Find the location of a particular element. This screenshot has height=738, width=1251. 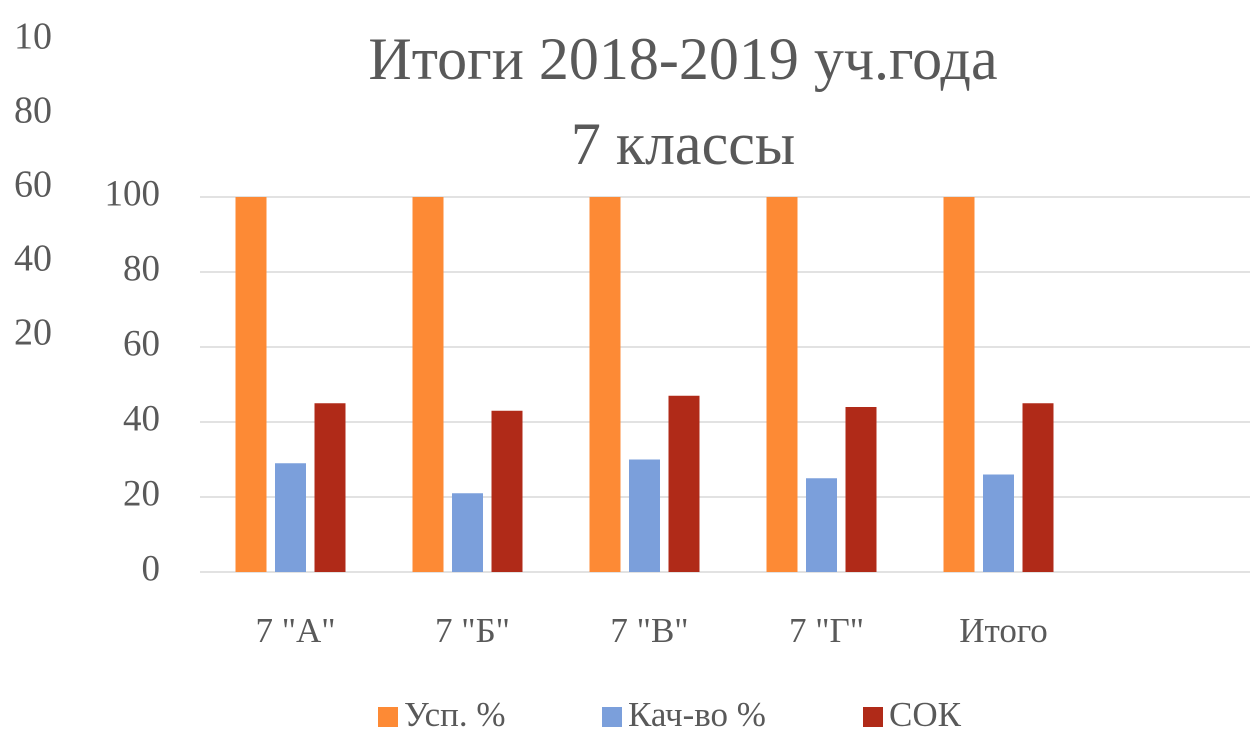

x-tick-label: Итого is located at coordinates (1003, 630).